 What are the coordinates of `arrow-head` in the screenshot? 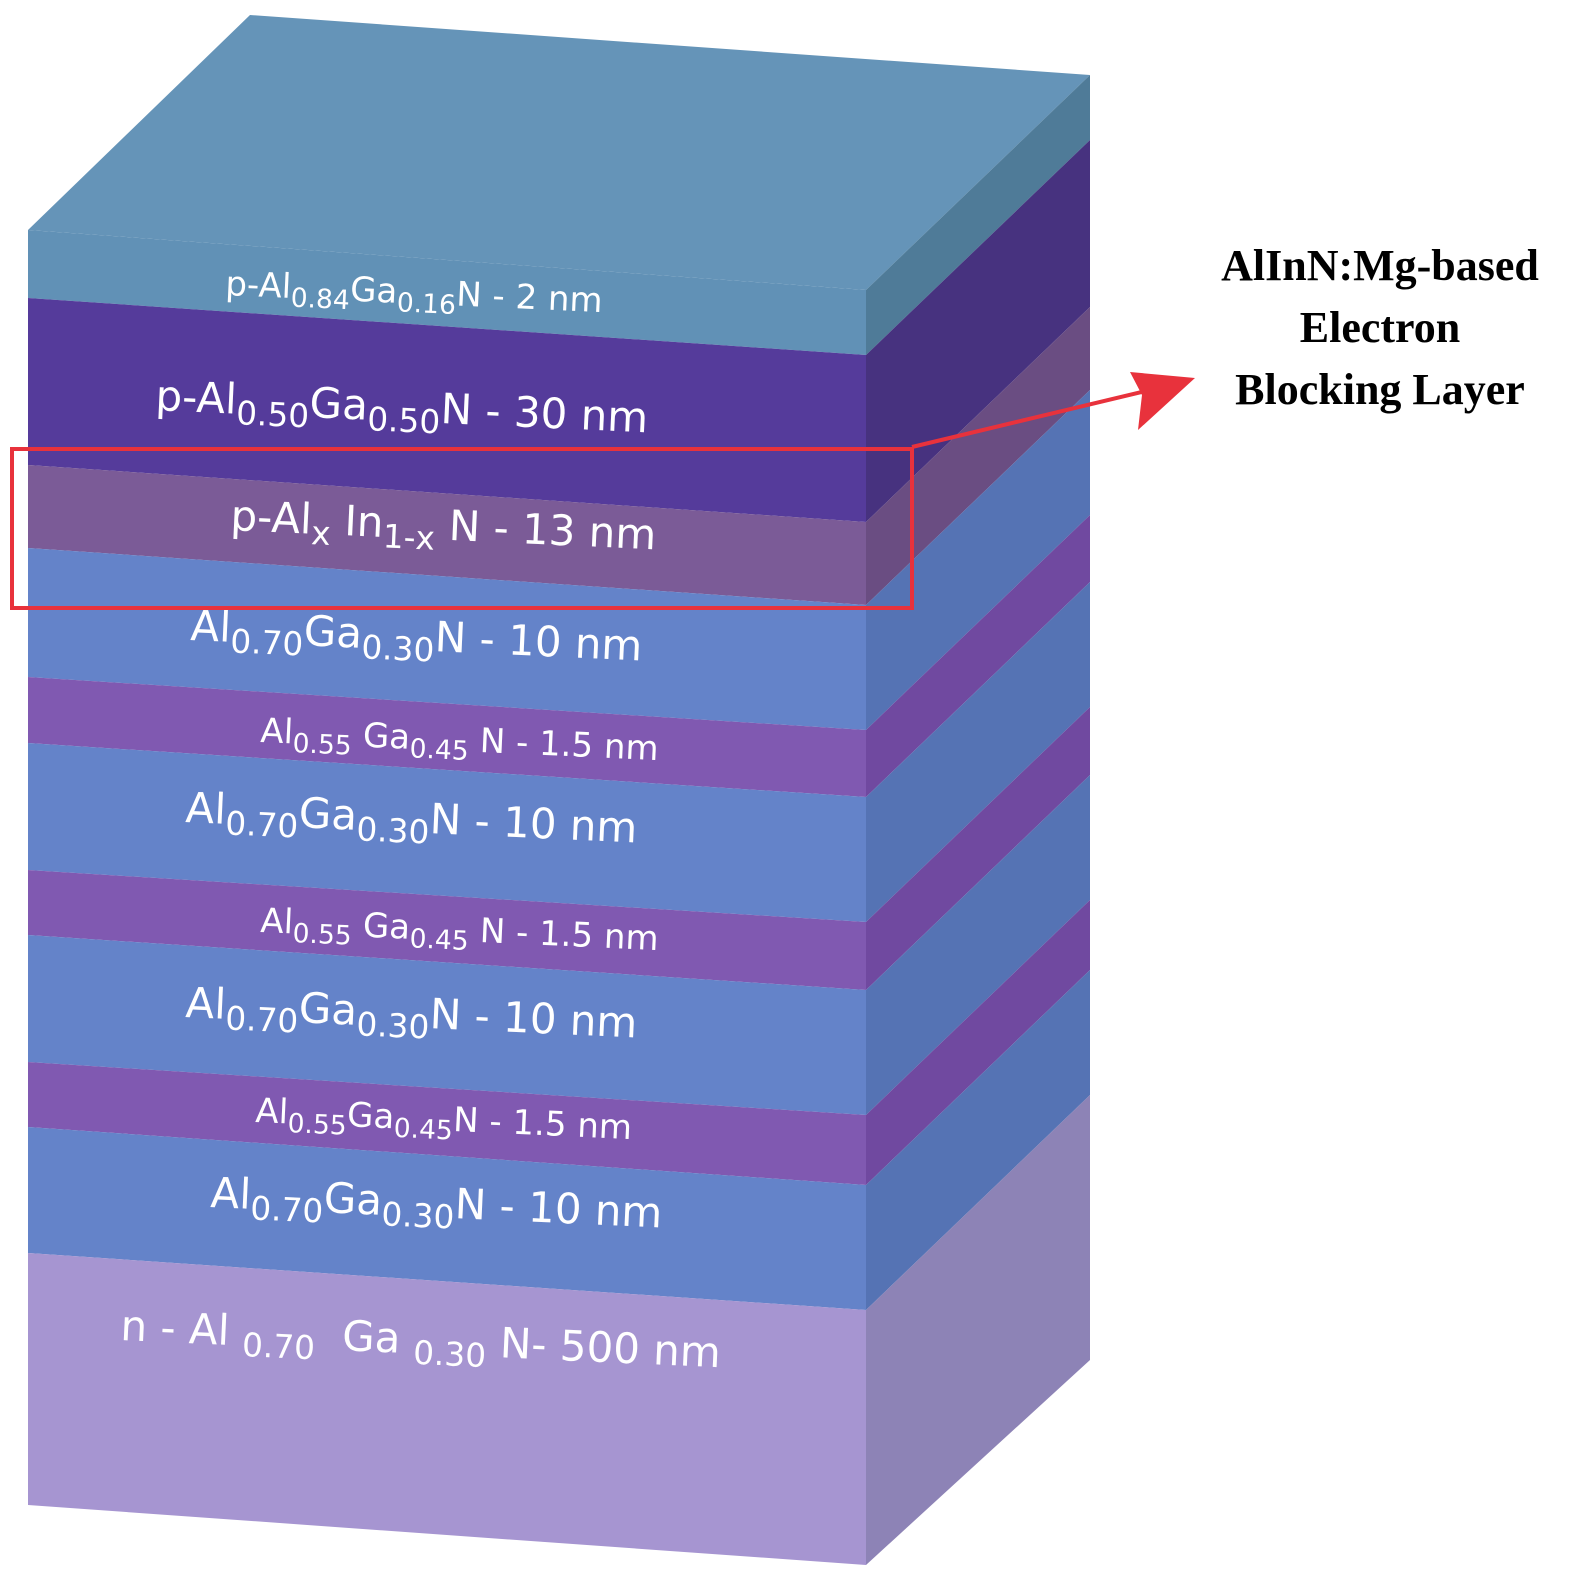 It's located at (1162, 401).